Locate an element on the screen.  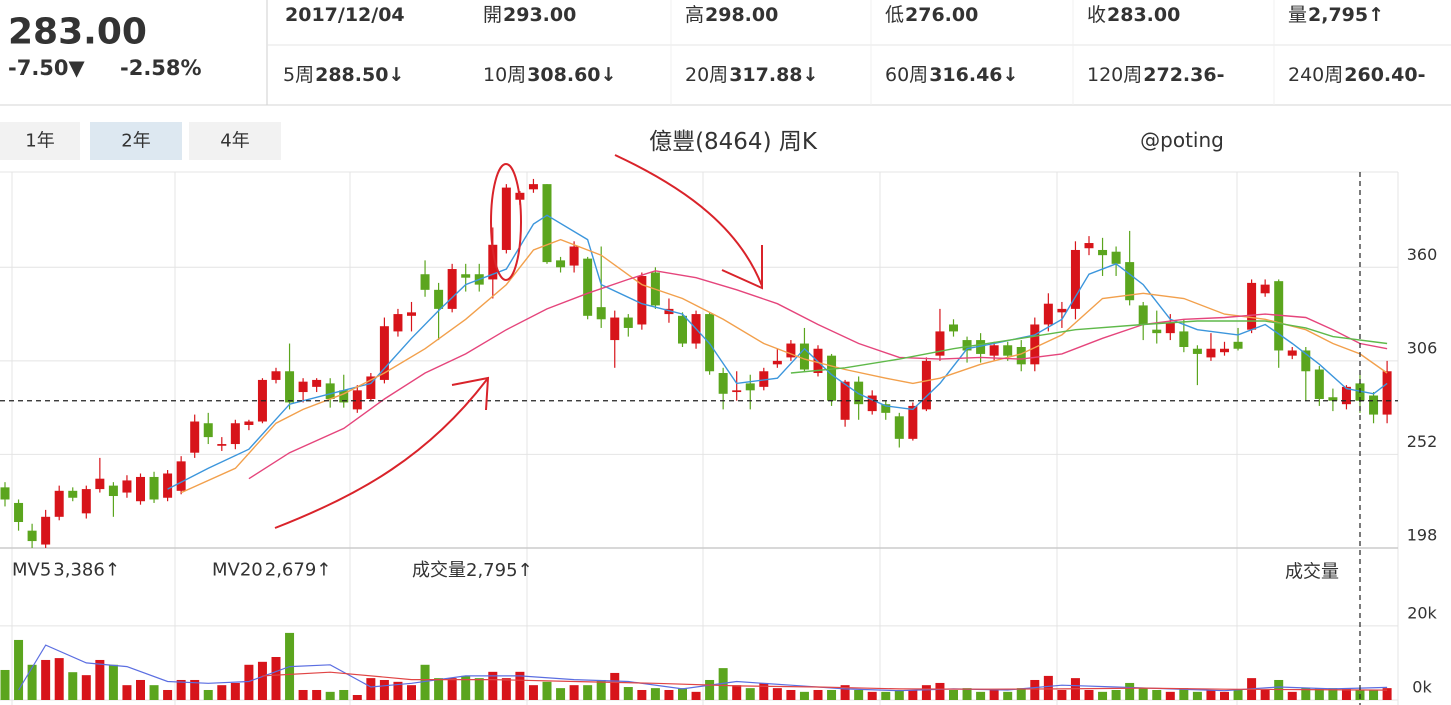
quote-percent: -2.58% is located at coordinates (161, 68).